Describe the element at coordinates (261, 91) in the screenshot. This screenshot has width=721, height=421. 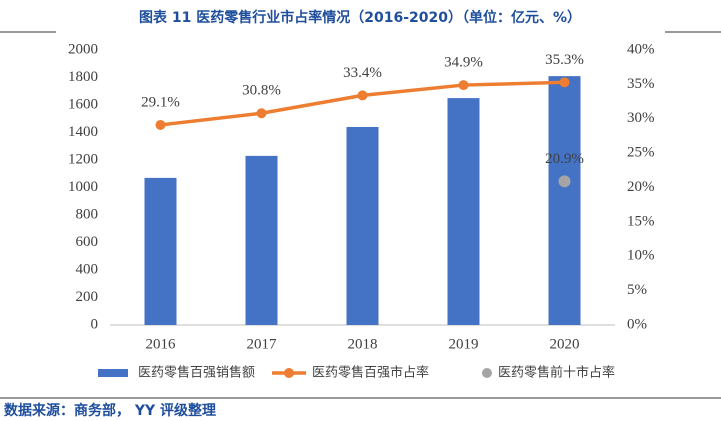
I see `data-label: 30.8%` at that location.